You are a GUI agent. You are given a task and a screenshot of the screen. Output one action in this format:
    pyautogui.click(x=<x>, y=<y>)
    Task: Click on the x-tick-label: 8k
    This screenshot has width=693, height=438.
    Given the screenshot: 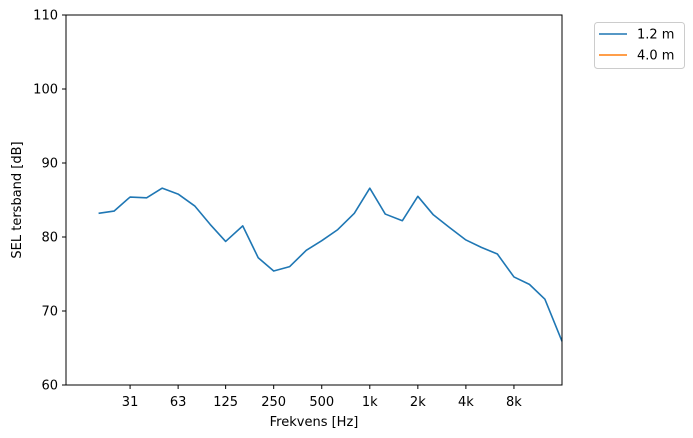 What is the action you would take?
    pyautogui.click(x=514, y=402)
    